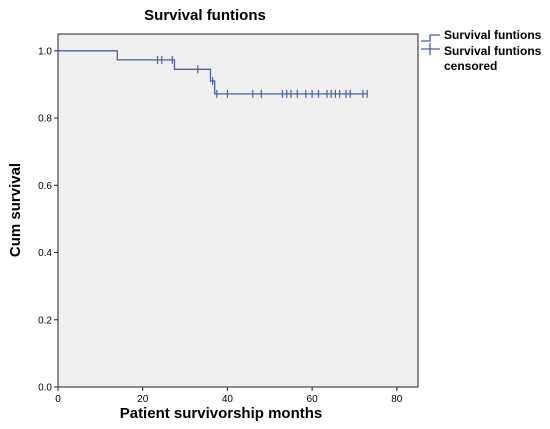  Describe the element at coordinates (397, 399) in the screenshot. I see `x-tick-label: 80` at that location.